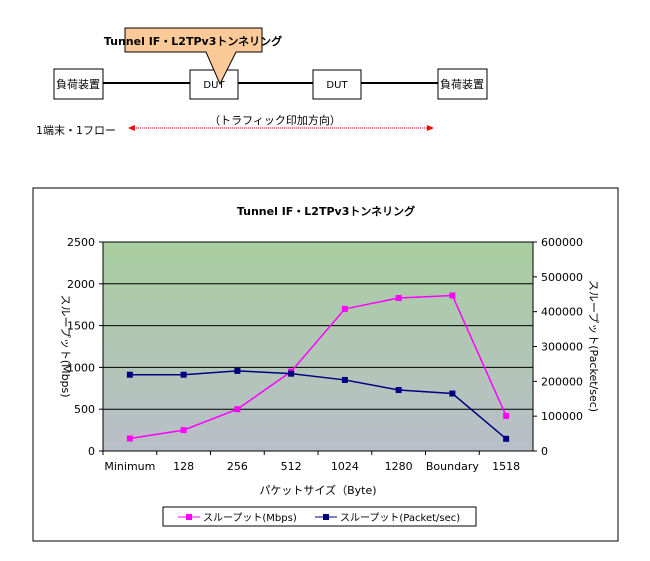  I want to click on x-tick-label: 1280, so click(399, 466).